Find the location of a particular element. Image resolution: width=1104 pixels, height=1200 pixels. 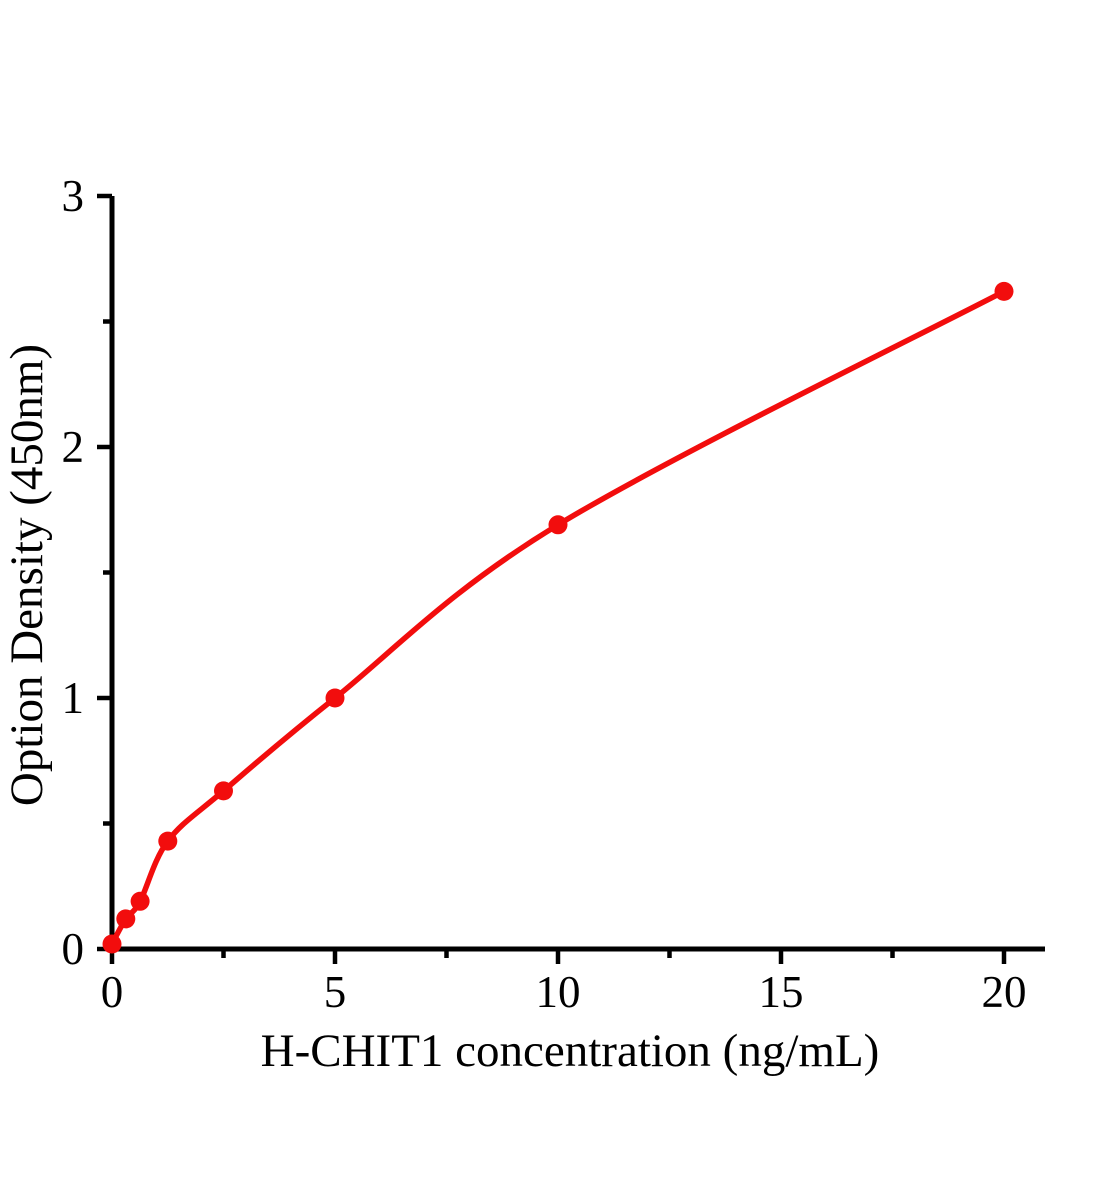

x-tick-label: 20 is located at coordinates (1004, 992).